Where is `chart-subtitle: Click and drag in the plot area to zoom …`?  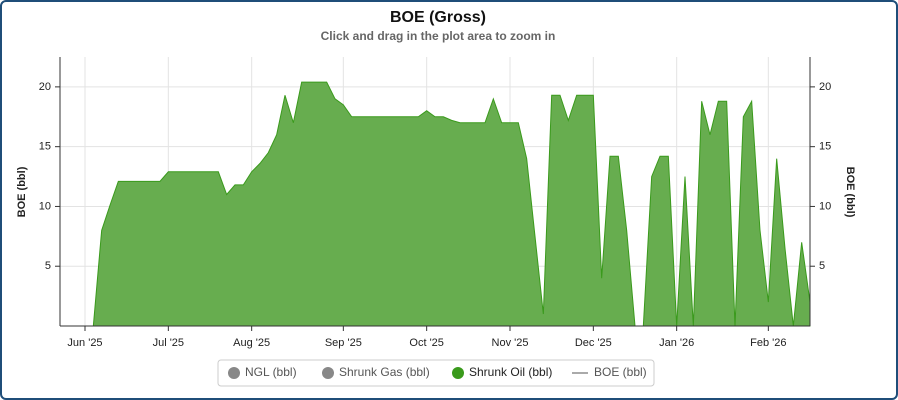 chart-subtitle: Click and drag in the plot area to zoom … is located at coordinates (438, 36).